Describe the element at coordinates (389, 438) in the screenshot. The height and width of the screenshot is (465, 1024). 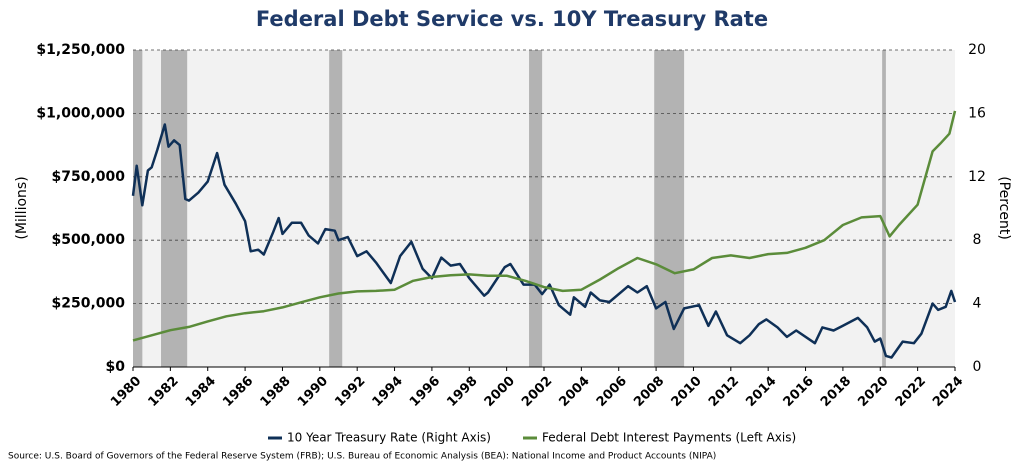
I see `legend-label: 10 Year Treasury Rate (Right Axis)` at that location.